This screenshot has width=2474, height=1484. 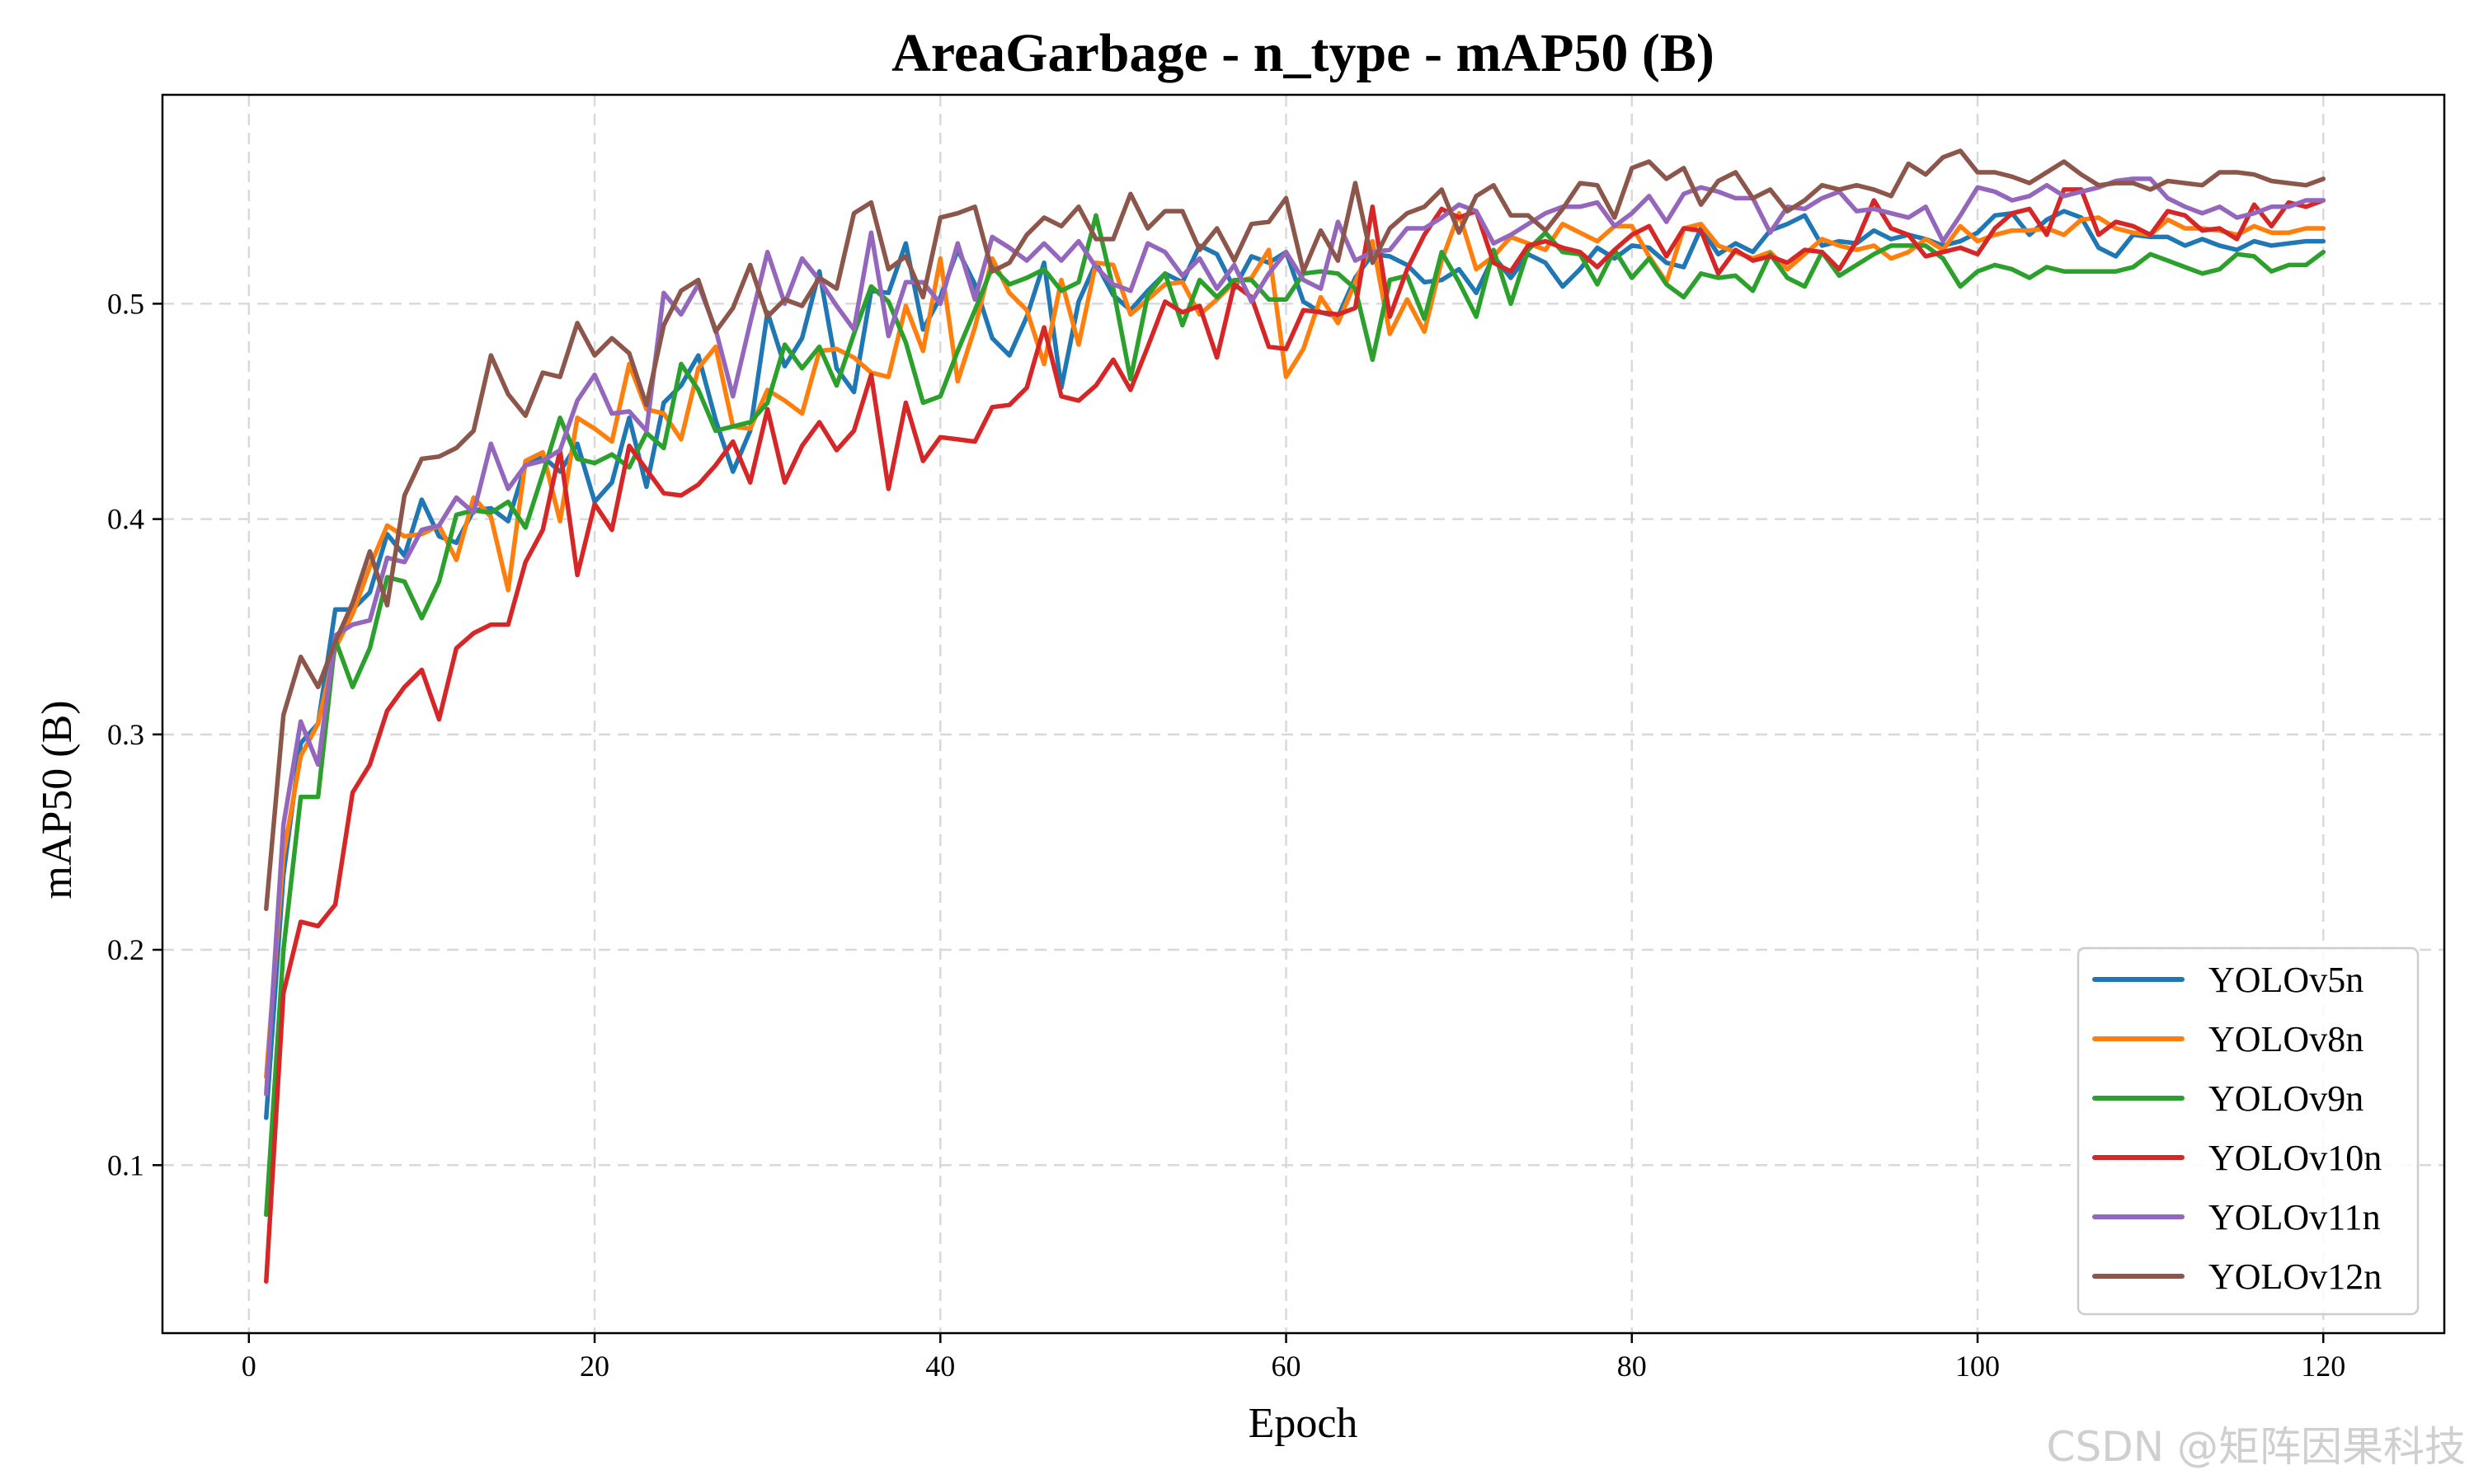 What do you see at coordinates (1286, 1366) in the screenshot?
I see `x-tick-label: 60` at bounding box center [1286, 1366].